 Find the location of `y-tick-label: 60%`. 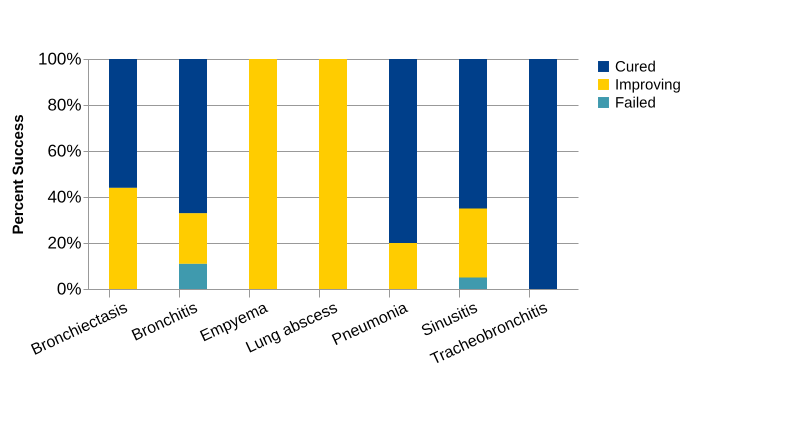

y-tick-label: 60% is located at coordinates (64, 151).